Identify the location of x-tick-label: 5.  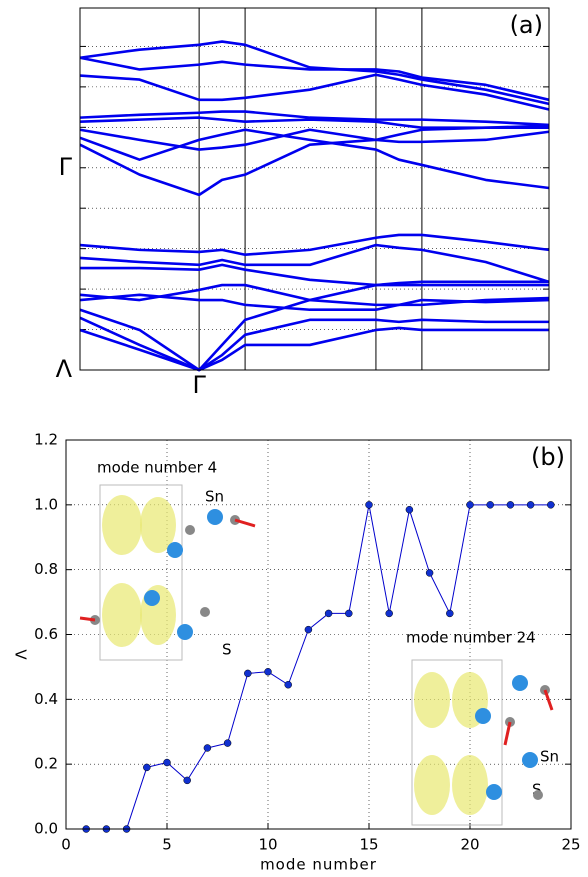
(167, 845).